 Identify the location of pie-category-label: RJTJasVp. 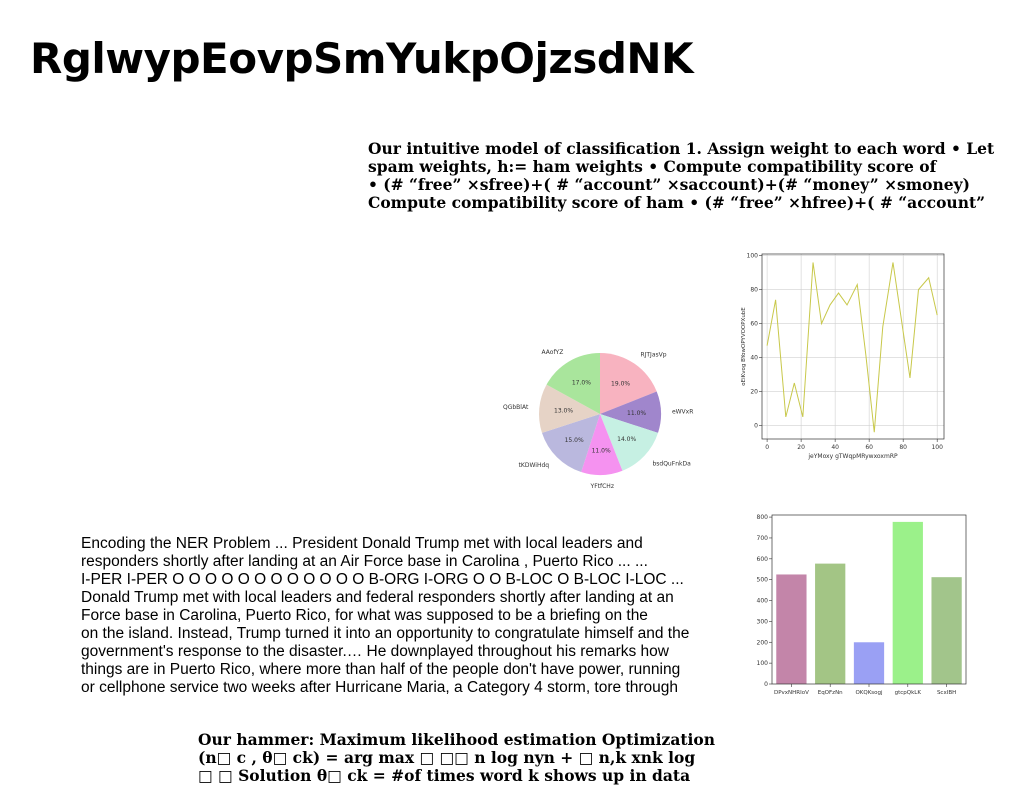
(653, 354).